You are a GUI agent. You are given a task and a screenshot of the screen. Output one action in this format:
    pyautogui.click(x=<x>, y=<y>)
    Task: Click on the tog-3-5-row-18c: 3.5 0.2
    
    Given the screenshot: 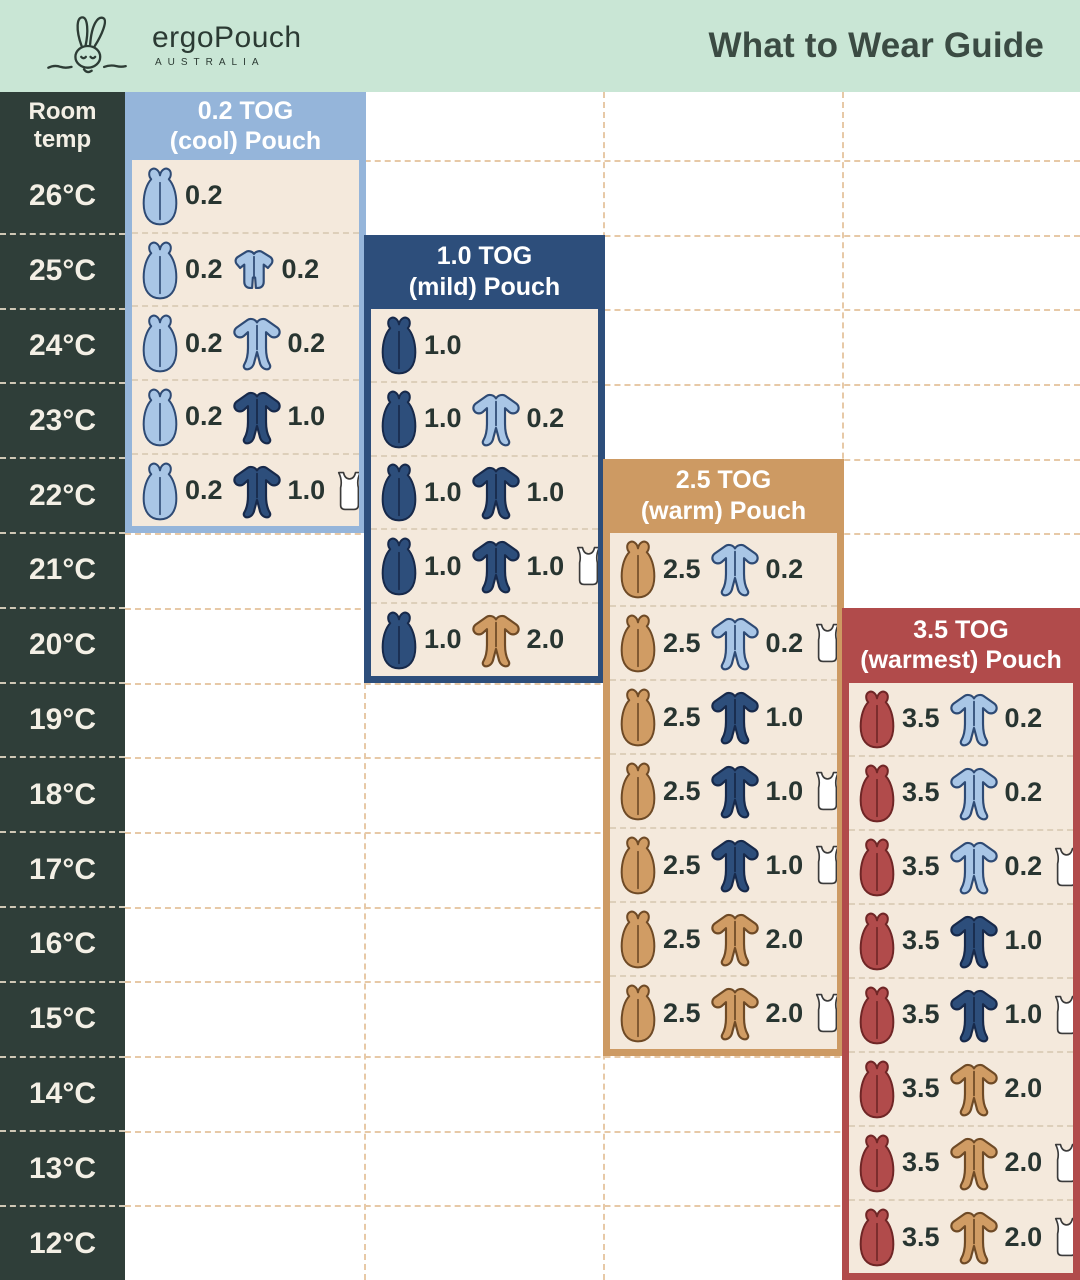 What is the action you would take?
    pyautogui.click(x=961, y=791)
    